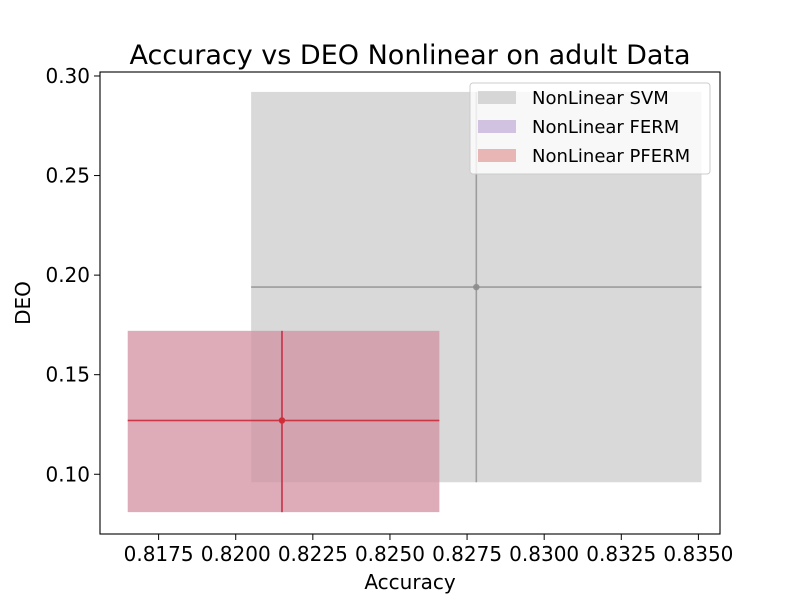 This screenshot has height=600, width=800. Describe the element at coordinates (390, 554) in the screenshot. I see `x-tick-label: 0.8250` at that location.